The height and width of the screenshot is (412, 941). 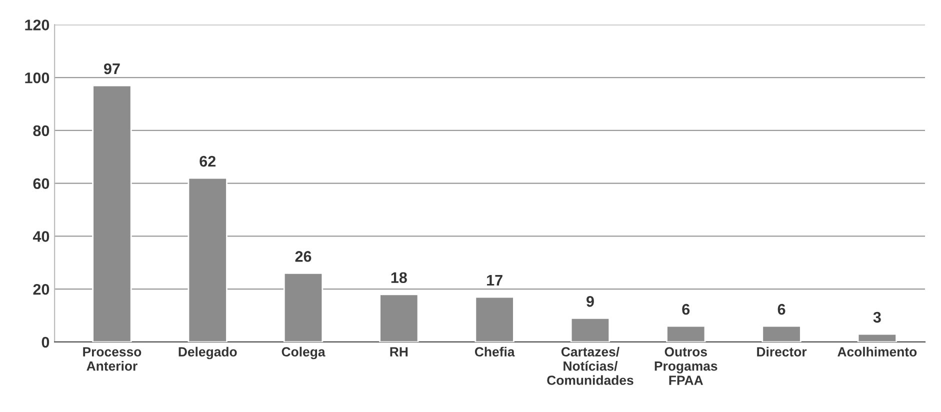 What do you see at coordinates (877, 351) in the screenshot?
I see `x-tick-label: Acolhimento` at bounding box center [877, 351].